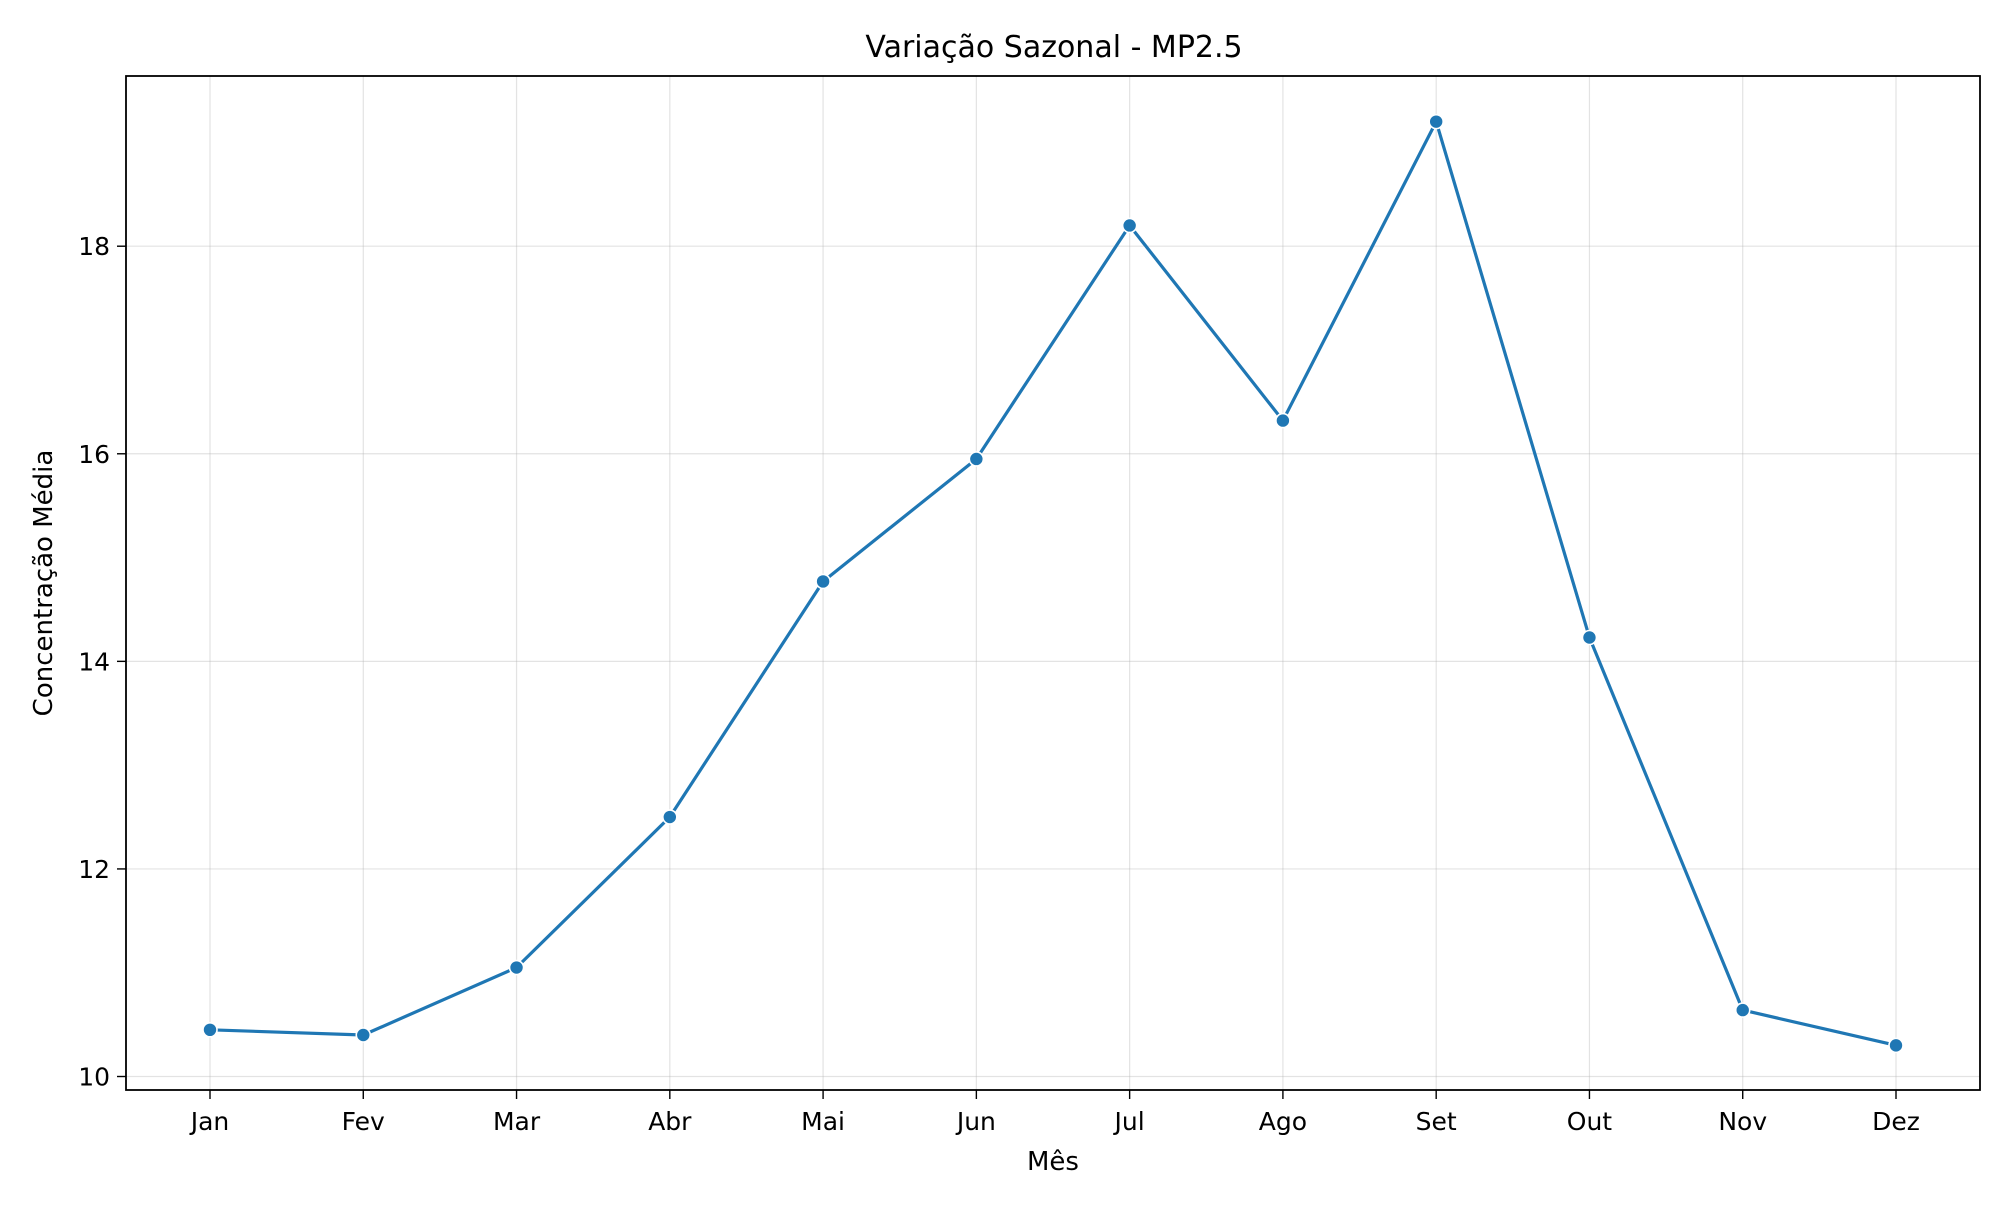  What do you see at coordinates (1283, 420) in the screenshot?
I see `data-point-ago` at bounding box center [1283, 420].